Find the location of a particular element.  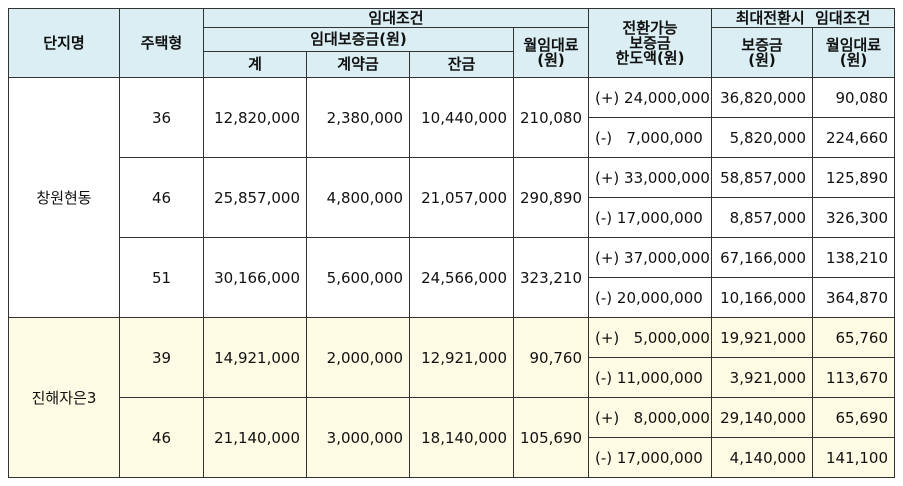

deposit-contract: 2,000,000 is located at coordinates (358, 357).